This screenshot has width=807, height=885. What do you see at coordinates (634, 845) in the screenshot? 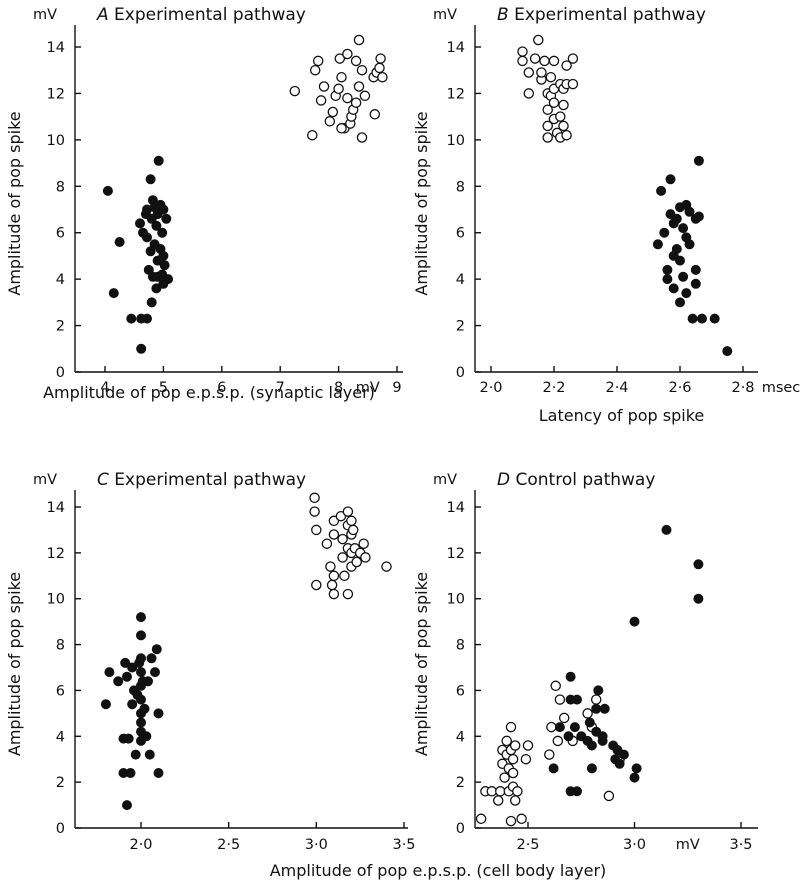
I see `x-tick-label: 3·0` at bounding box center [634, 845].